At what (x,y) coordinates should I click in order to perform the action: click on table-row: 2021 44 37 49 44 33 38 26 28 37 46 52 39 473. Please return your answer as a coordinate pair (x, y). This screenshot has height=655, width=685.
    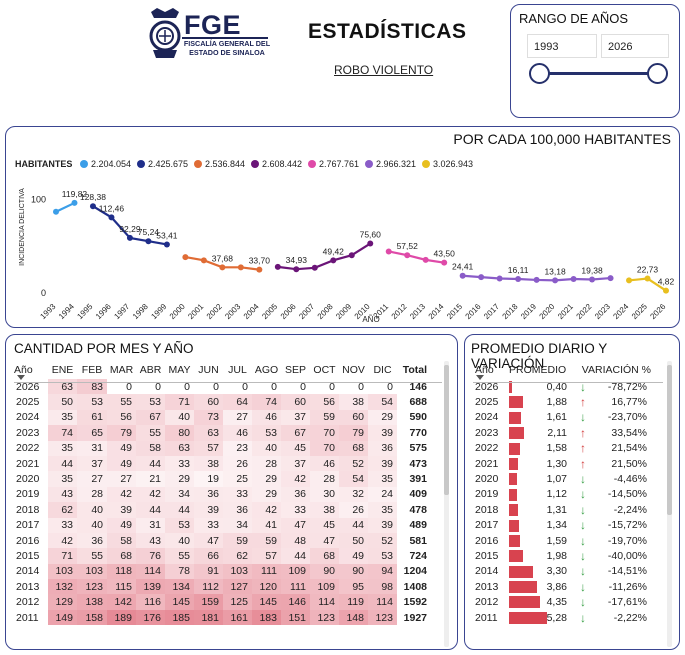
    Looking at the image, I should click on (222, 463).